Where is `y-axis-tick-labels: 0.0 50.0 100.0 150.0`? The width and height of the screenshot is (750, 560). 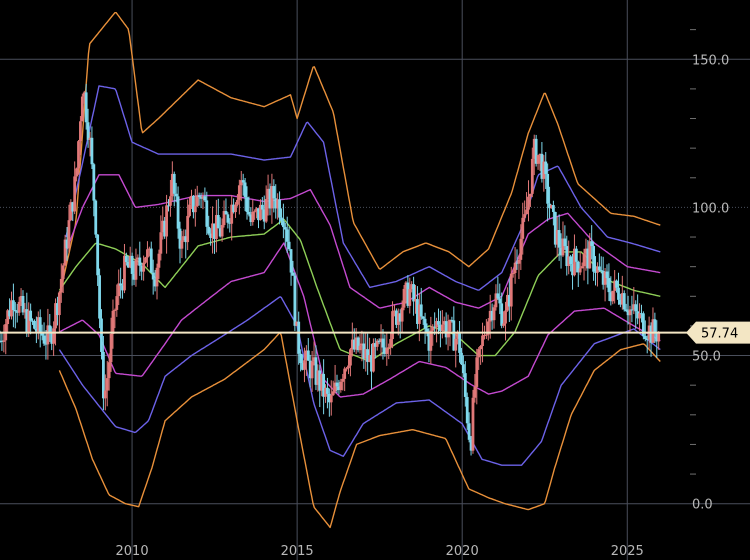 y-axis-tick-labels: 0.0 50.0 100.0 150.0 is located at coordinates (710, 282).